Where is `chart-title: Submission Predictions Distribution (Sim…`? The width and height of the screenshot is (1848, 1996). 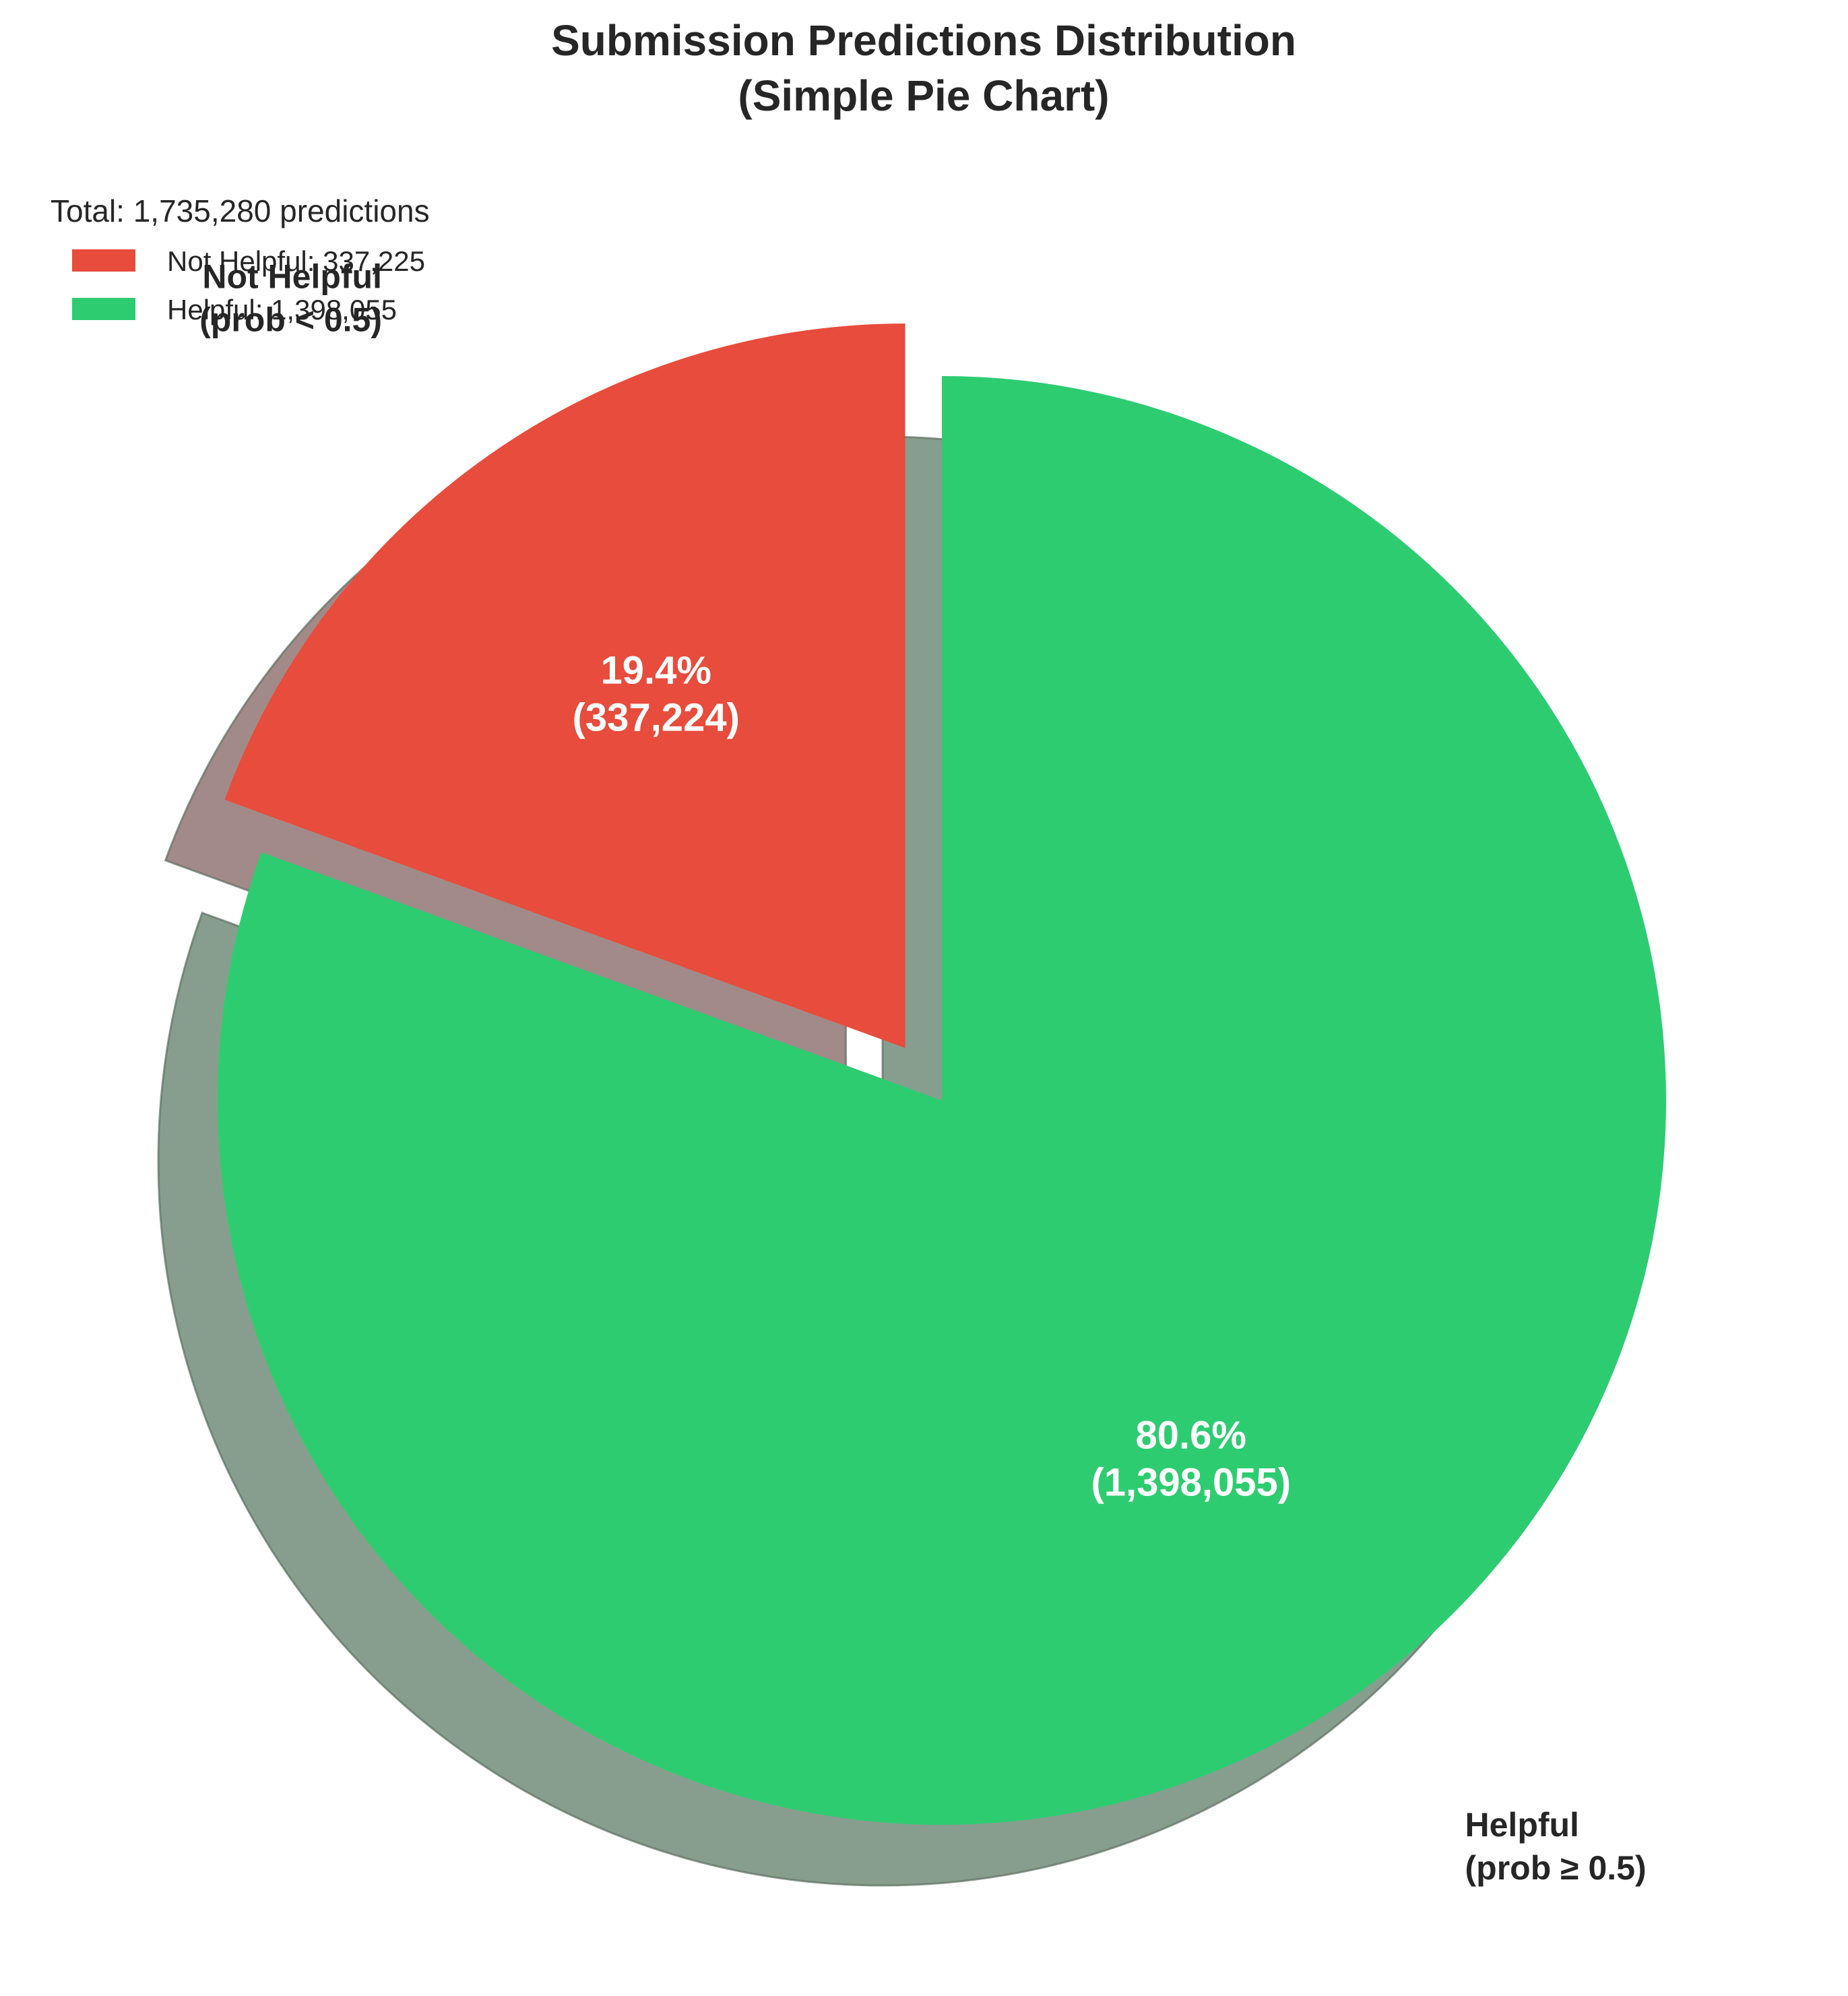 chart-title: Submission Predictions Distribution (Sim… is located at coordinates (923, 68).